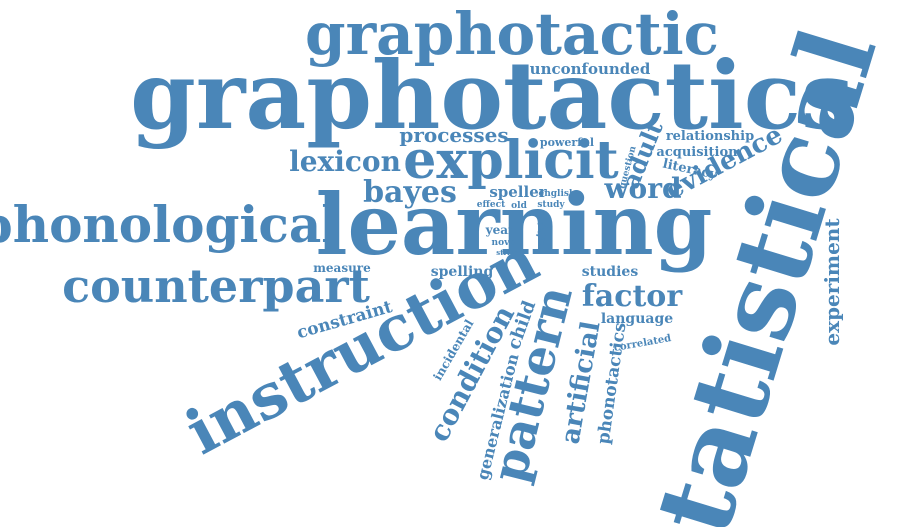 This screenshot has height=527, width=900. What do you see at coordinates (610, 272) in the screenshot?
I see `word-studies: studies` at bounding box center [610, 272].